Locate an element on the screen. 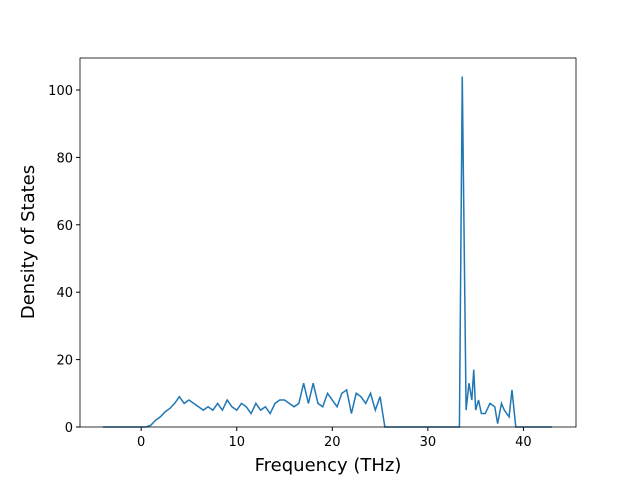 Image resolution: width=640 pixels, height=480 pixels. y-tick-label: 100 is located at coordinates (60, 91).